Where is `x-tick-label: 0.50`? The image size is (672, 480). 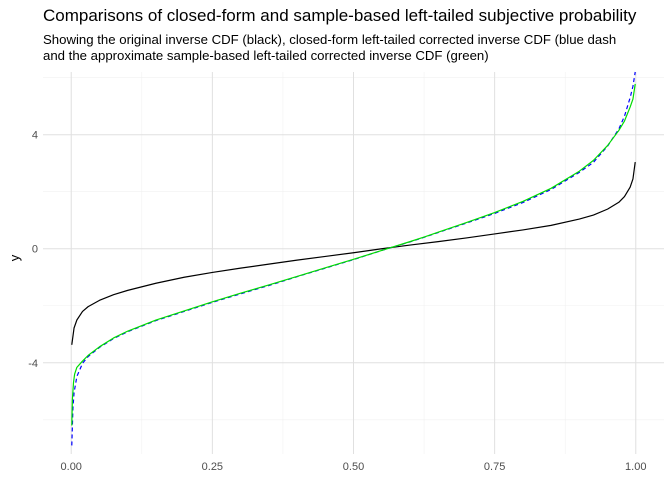 x-tick-label: 0.50 is located at coordinates (353, 467).